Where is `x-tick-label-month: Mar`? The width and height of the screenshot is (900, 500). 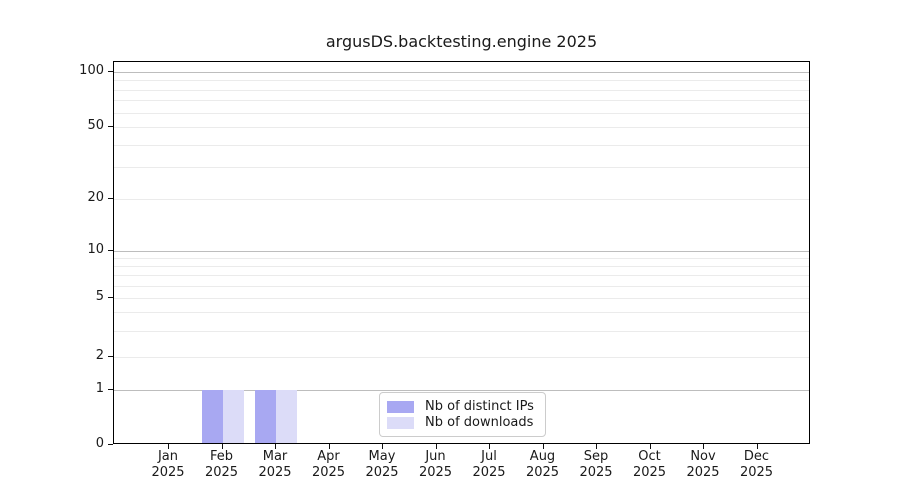
x-tick-label-month: Mar is located at coordinates (275, 456).